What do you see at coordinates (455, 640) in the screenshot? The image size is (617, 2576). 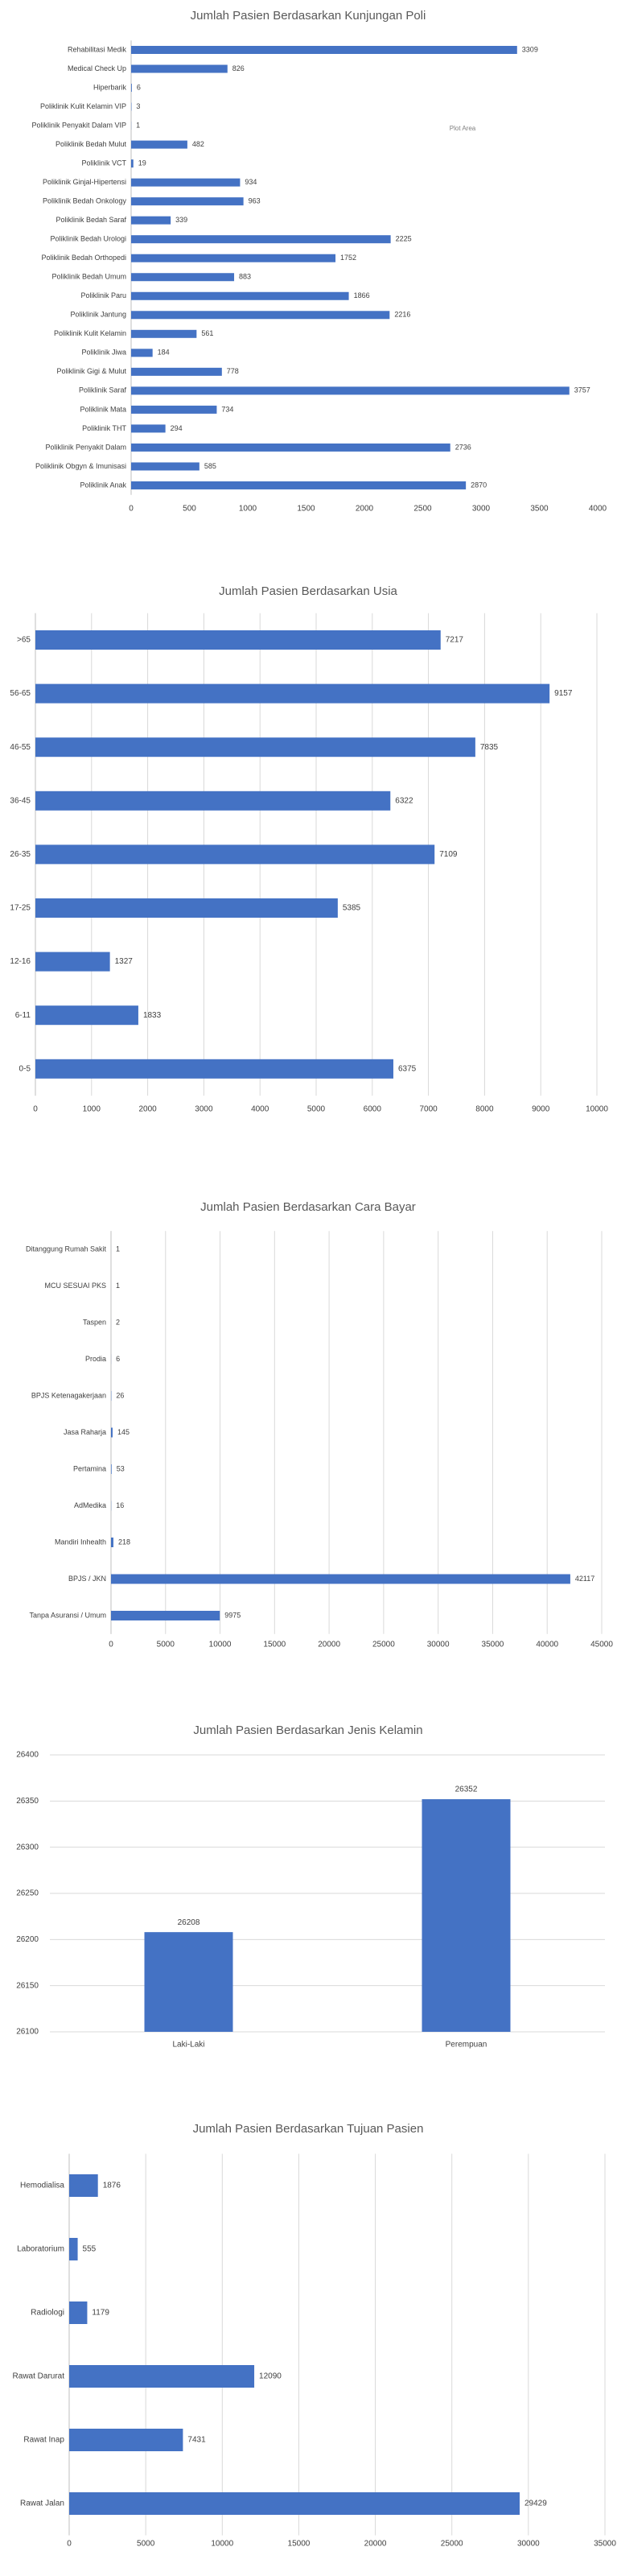 I see `value-label: 7217` at bounding box center [455, 640].